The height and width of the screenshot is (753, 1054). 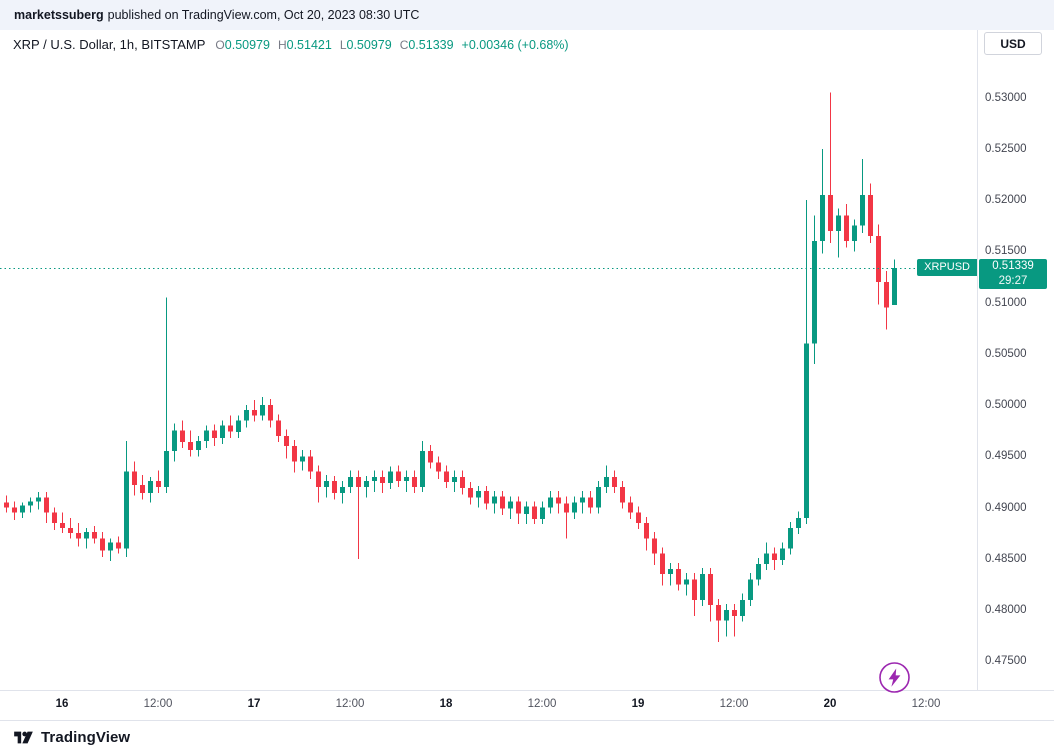 I want to click on time-tick-day: 16, so click(x=62, y=704).